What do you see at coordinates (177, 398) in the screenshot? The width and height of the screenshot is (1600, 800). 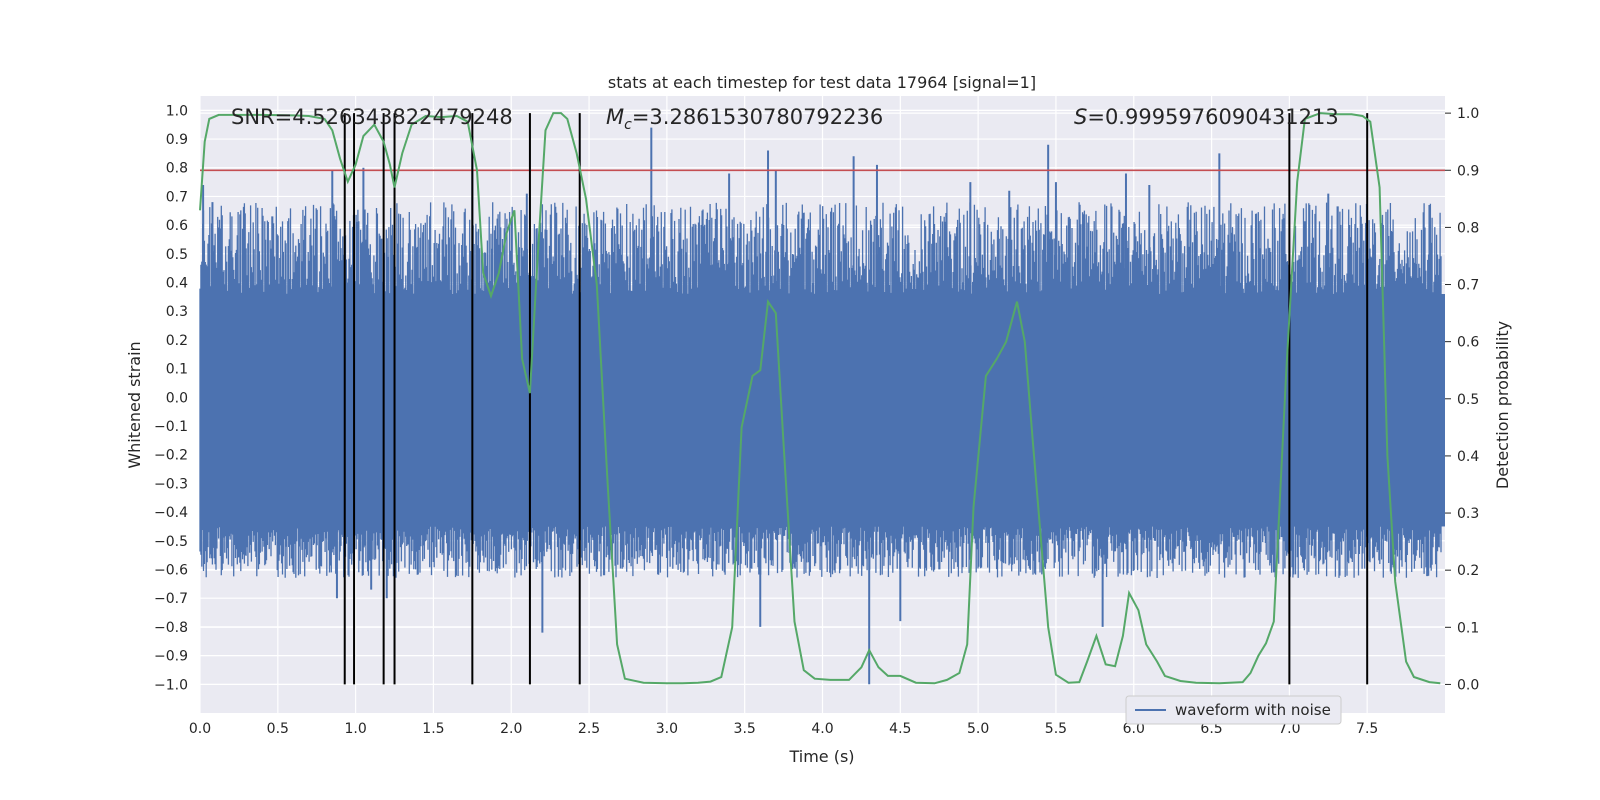 I see `y-tick-label: 0.0` at bounding box center [177, 398].